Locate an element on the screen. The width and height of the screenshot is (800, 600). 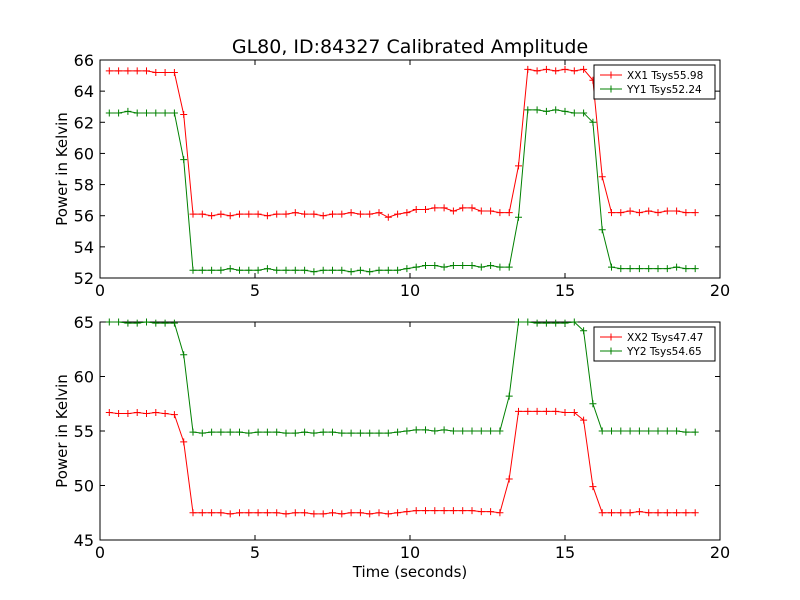
y-tick-label: 56 is located at coordinates (84, 216).